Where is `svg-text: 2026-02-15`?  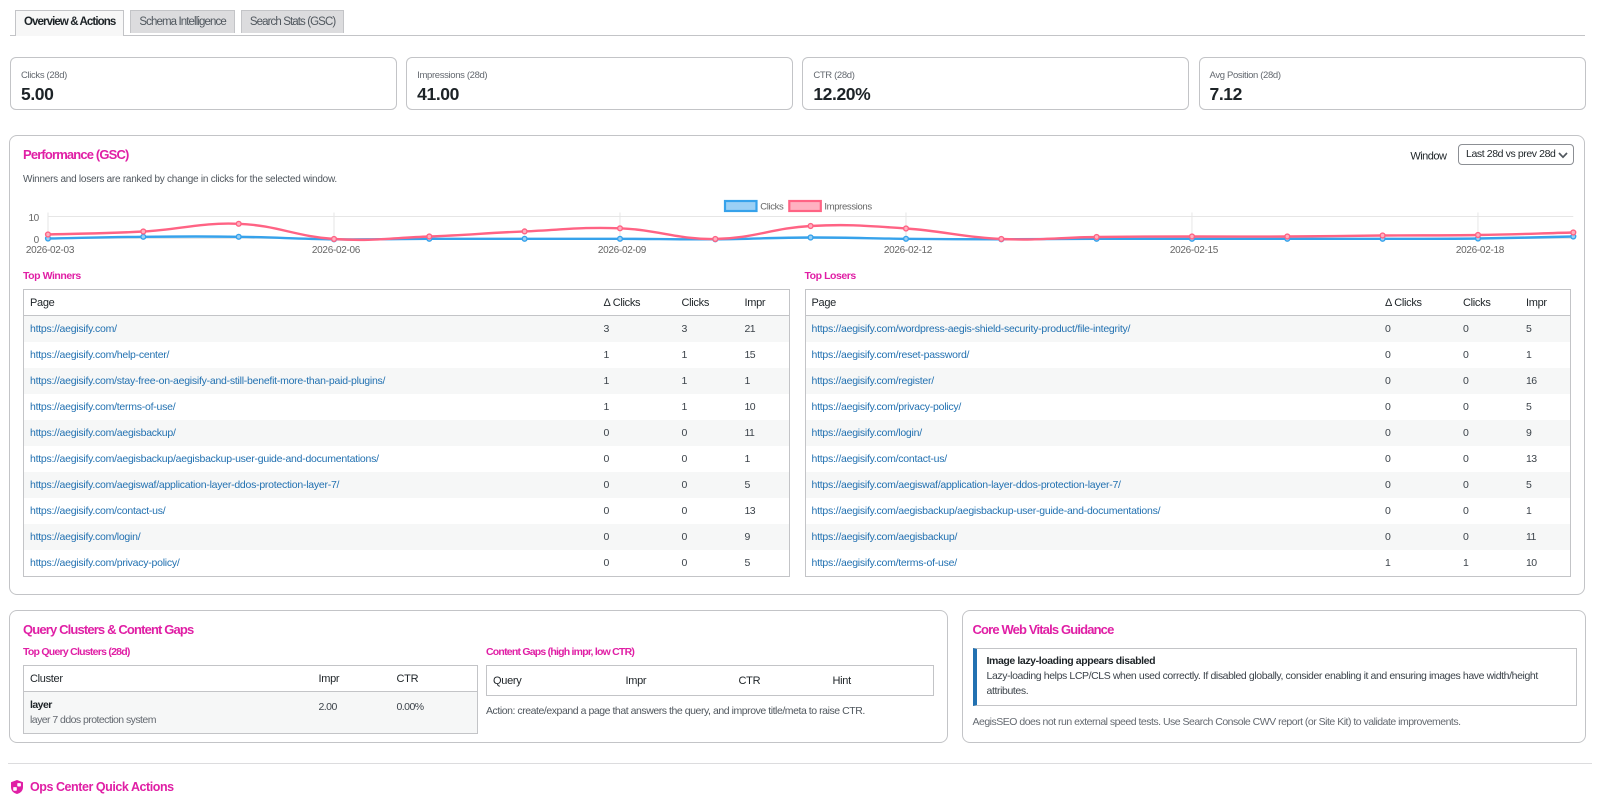
svg-text: 2026-02-15 is located at coordinates (1194, 250).